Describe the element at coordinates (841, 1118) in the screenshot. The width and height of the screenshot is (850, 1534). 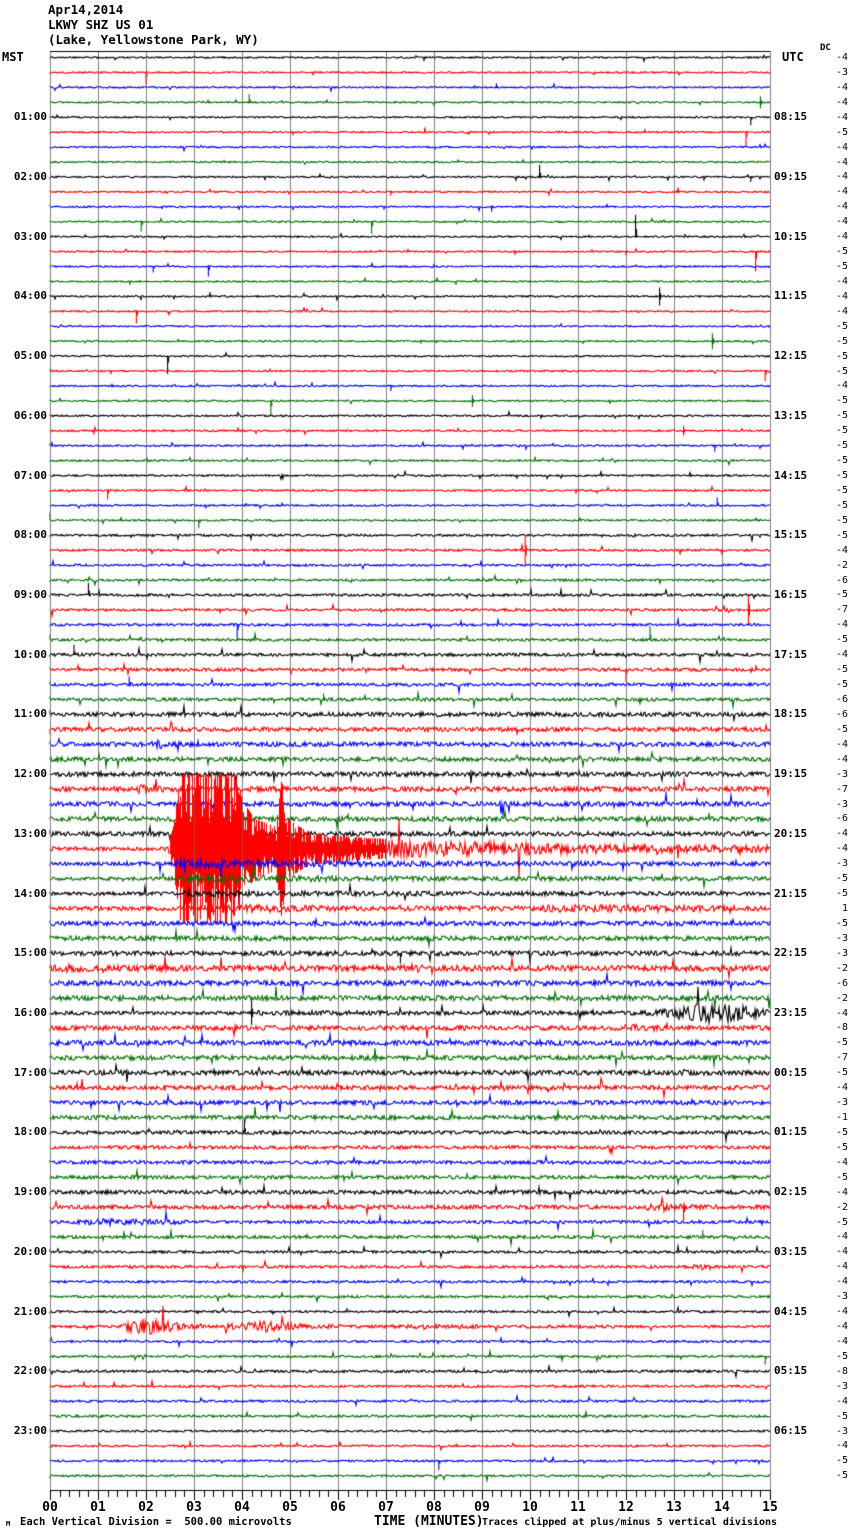
I see `dc-offset-value: -1` at that location.